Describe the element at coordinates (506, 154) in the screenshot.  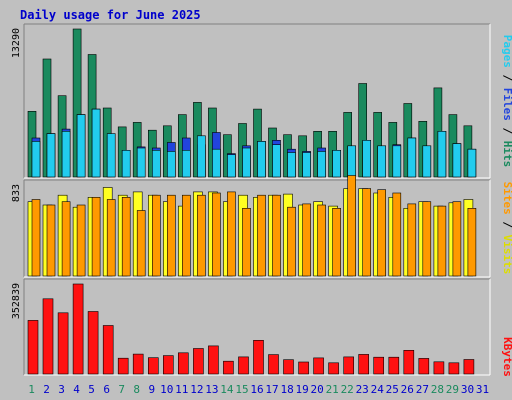
I see `legend-label-part: Hits` at that location.